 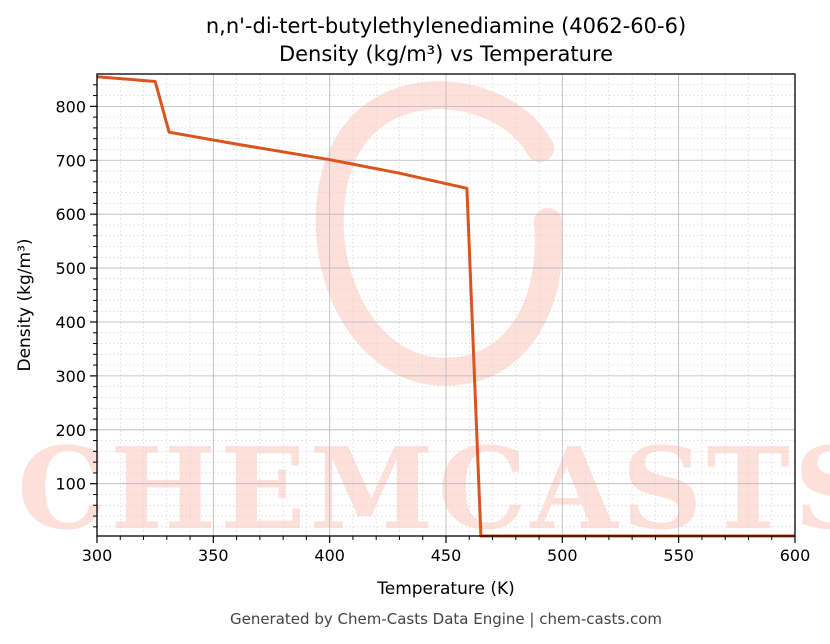 I want to click on y-tick-label: 200, so click(x=70, y=430).